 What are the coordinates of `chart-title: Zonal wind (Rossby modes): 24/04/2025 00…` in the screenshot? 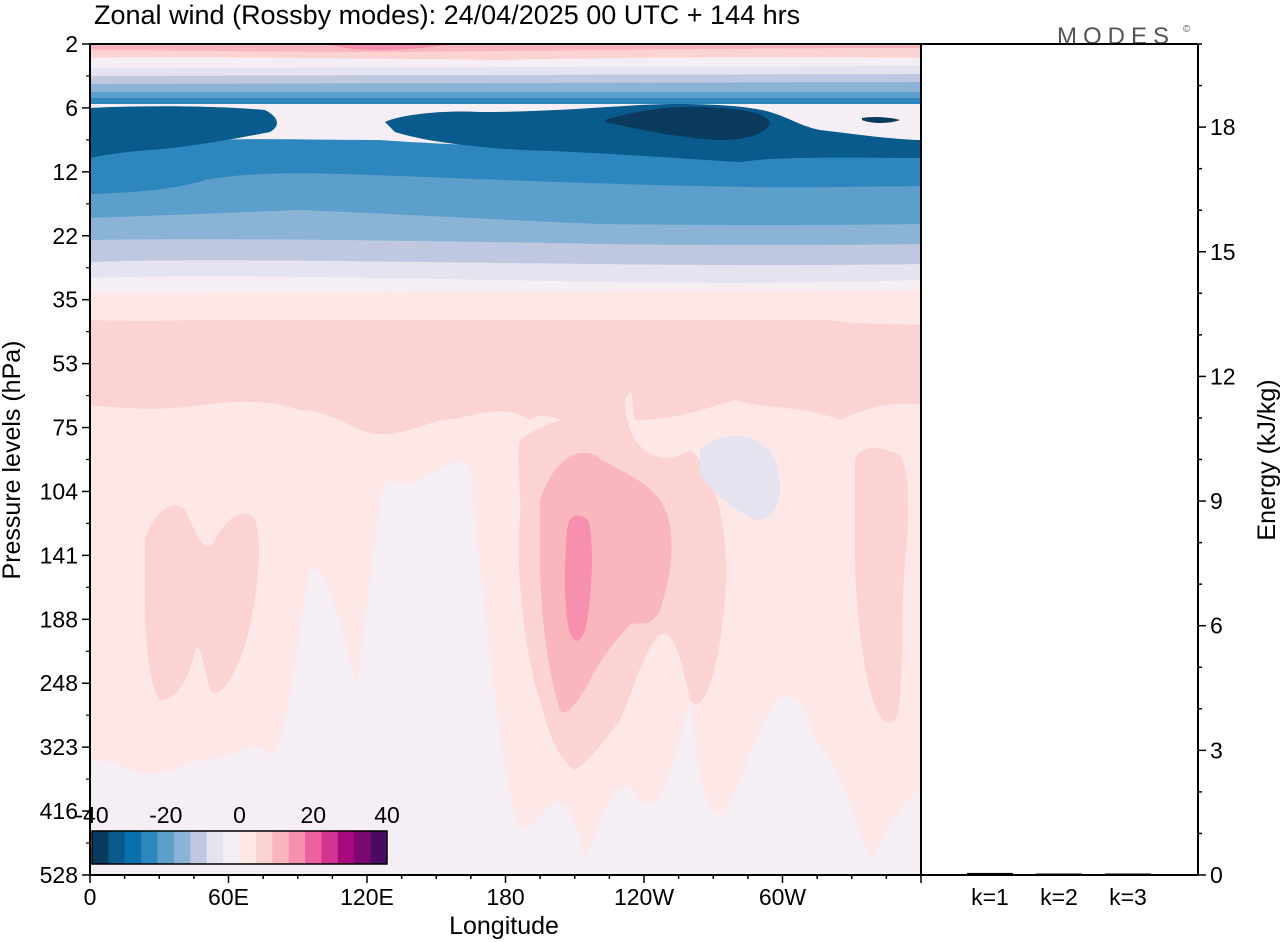 It's located at (447, 15).